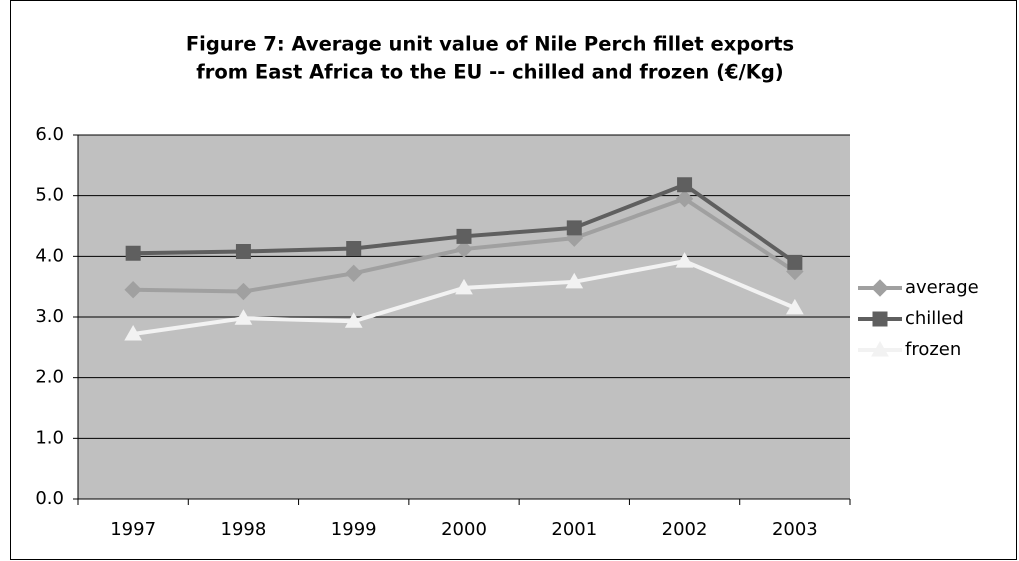 This screenshot has width=1019, height=561. What do you see at coordinates (244, 529) in the screenshot?
I see `x-tick-label: 1998` at bounding box center [244, 529].